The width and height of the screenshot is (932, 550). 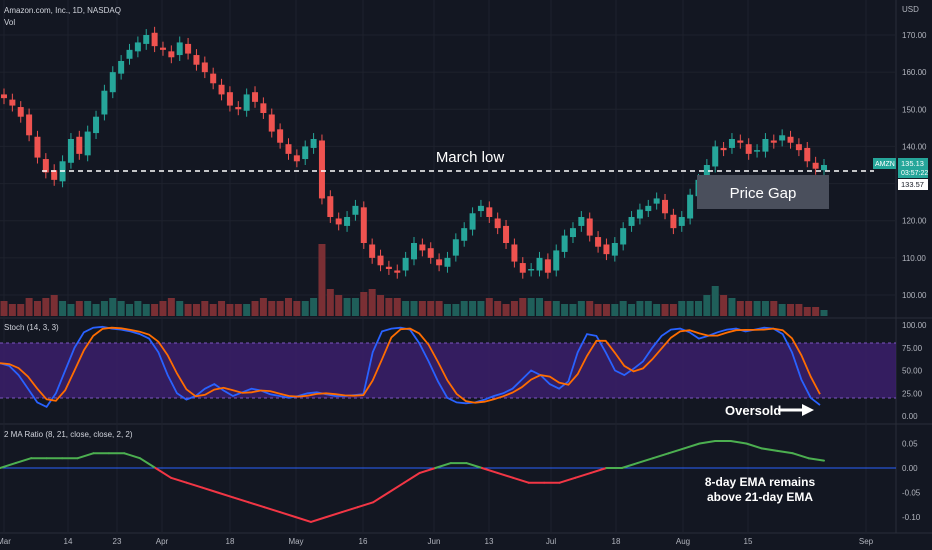 What do you see at coordinates (911, 493) in the screenshot?
I see `ma-tick-label: -0.05` at bounding box center [911, 493].